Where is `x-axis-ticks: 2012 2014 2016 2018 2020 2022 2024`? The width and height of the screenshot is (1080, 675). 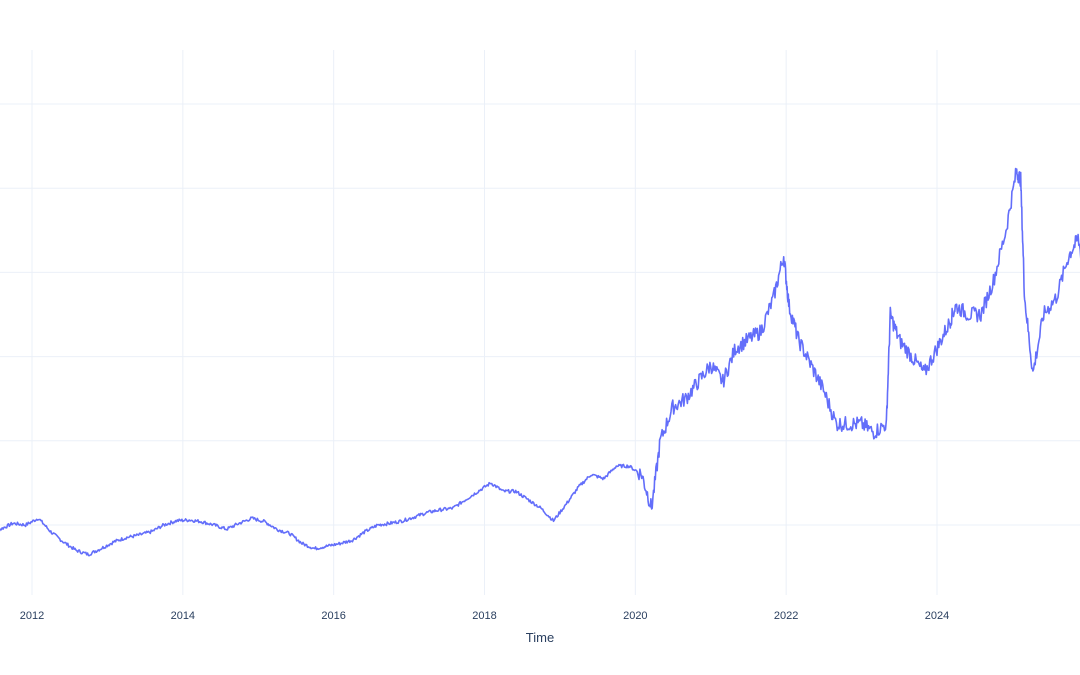
x-axis-ticks: 2012 2014 2016 2018 2020 2022 2024 is located at coordinates (484, 616).